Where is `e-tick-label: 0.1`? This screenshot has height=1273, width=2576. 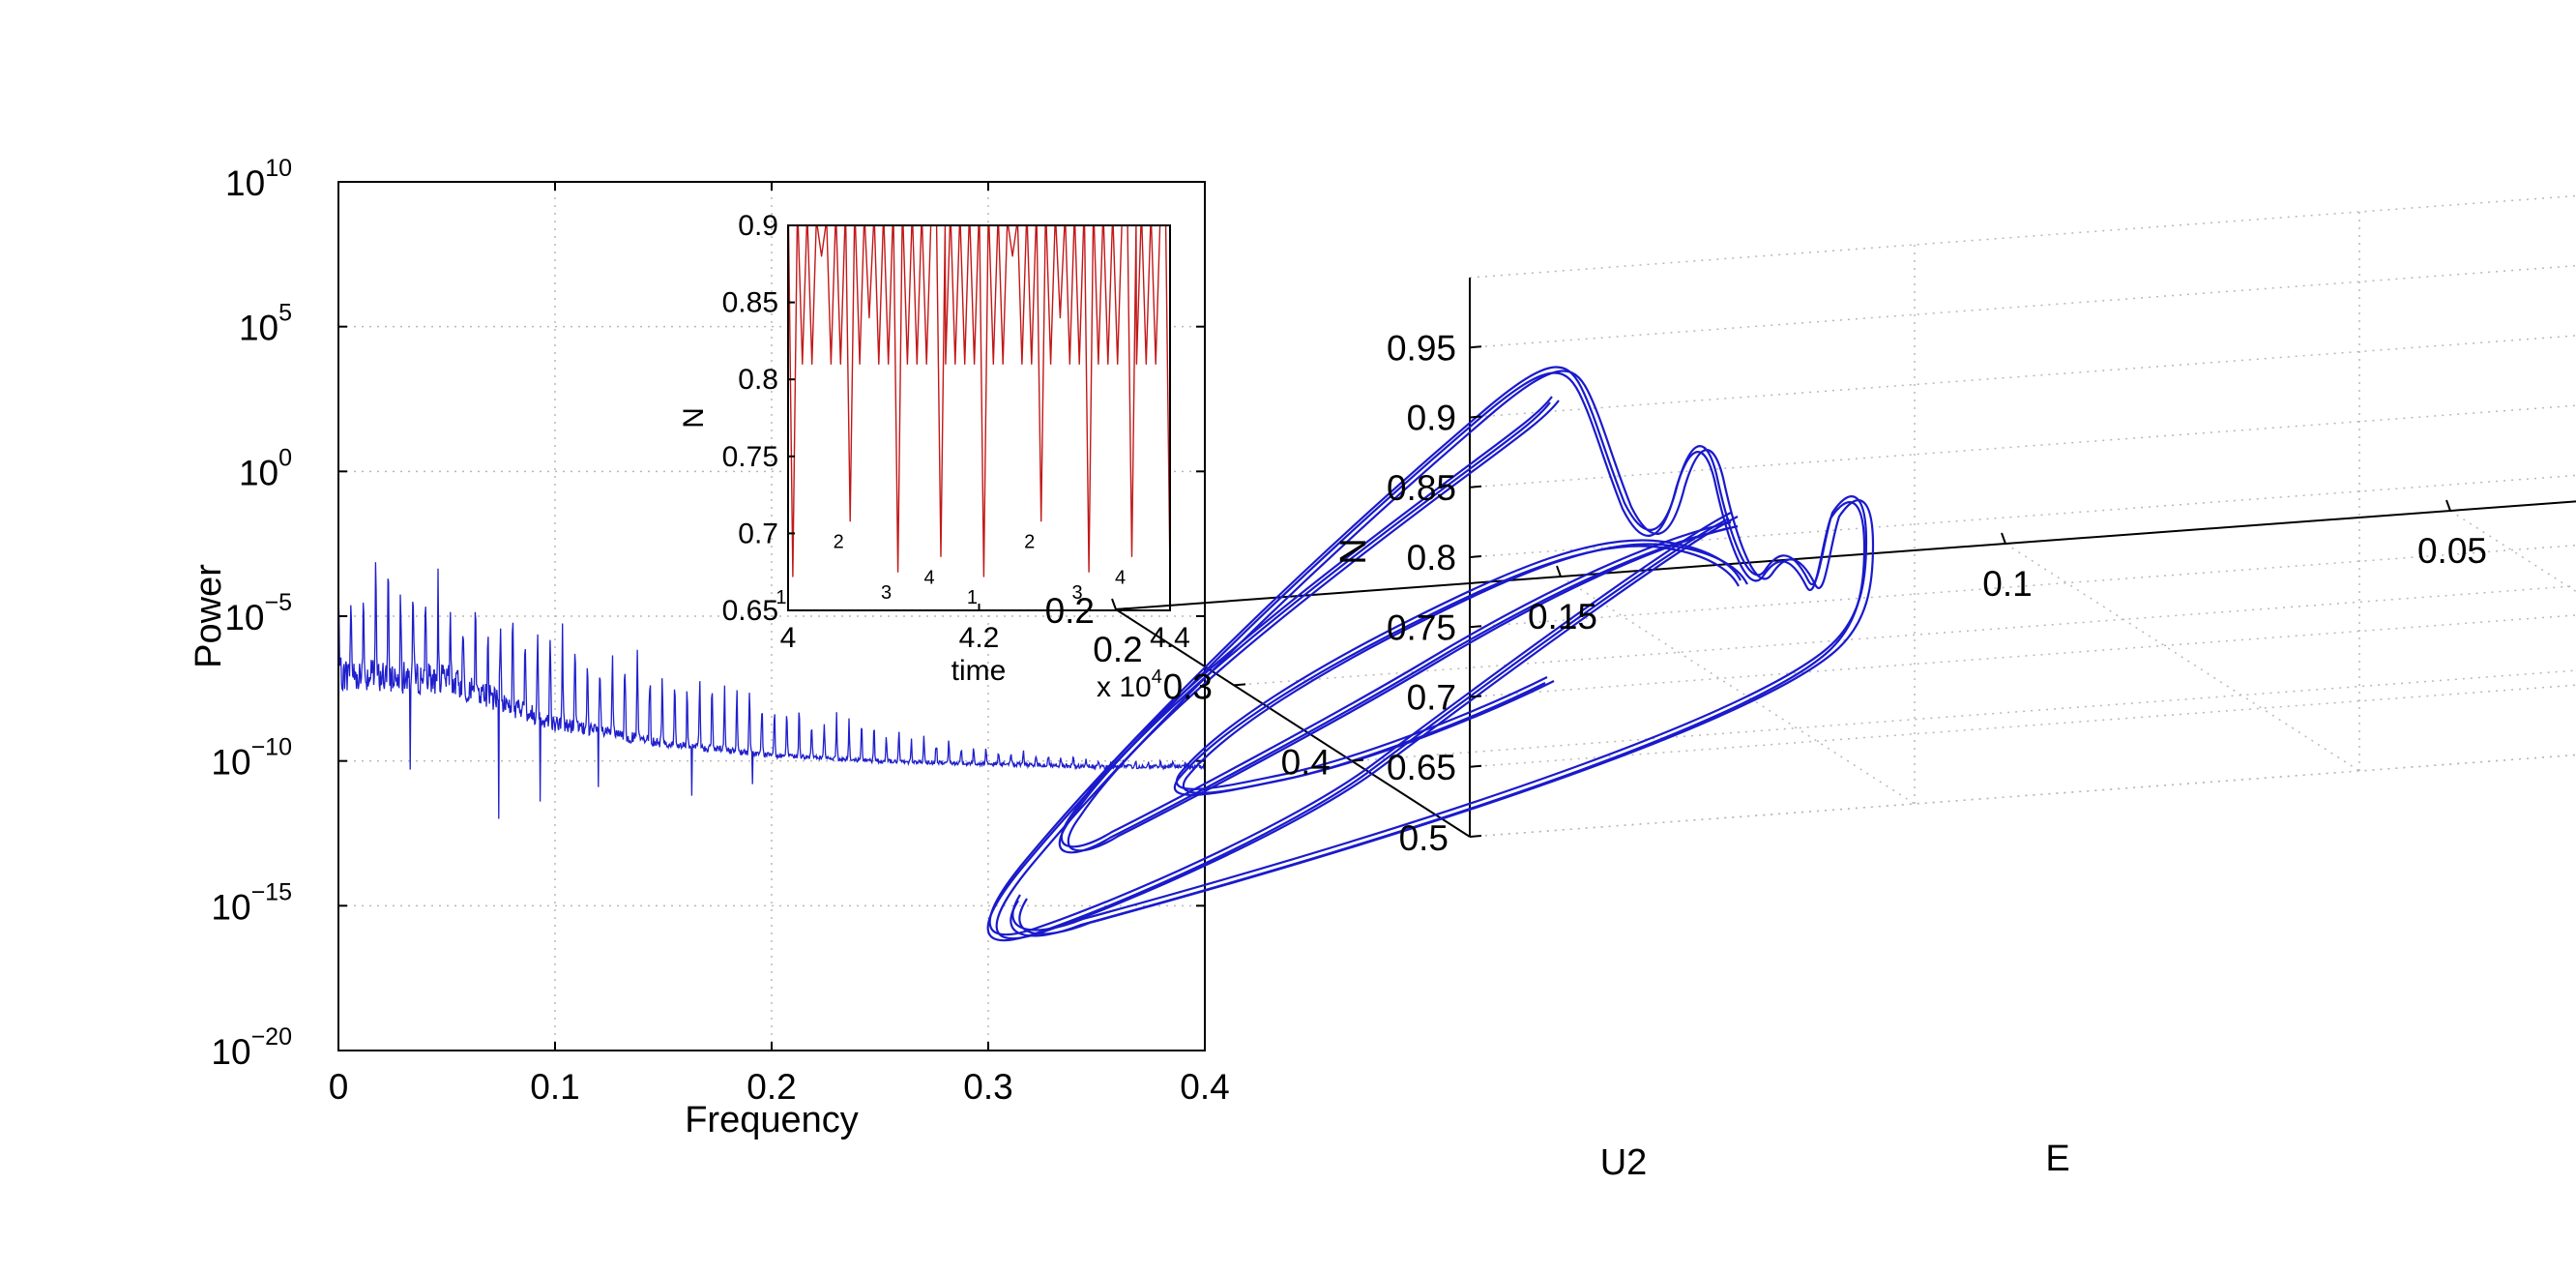 e-tick-label: 0.1 is located at coordinates (2007, 584).